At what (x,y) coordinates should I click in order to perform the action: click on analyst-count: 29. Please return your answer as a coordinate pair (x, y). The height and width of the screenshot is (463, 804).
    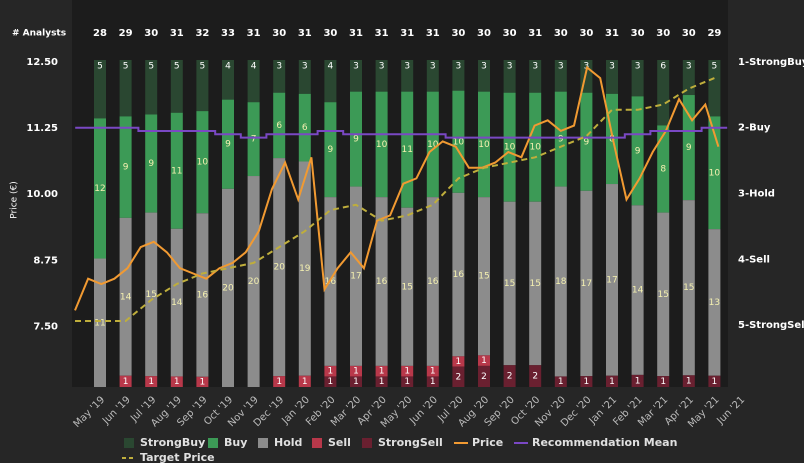
    Looking at the image, I should click on (714, 33).